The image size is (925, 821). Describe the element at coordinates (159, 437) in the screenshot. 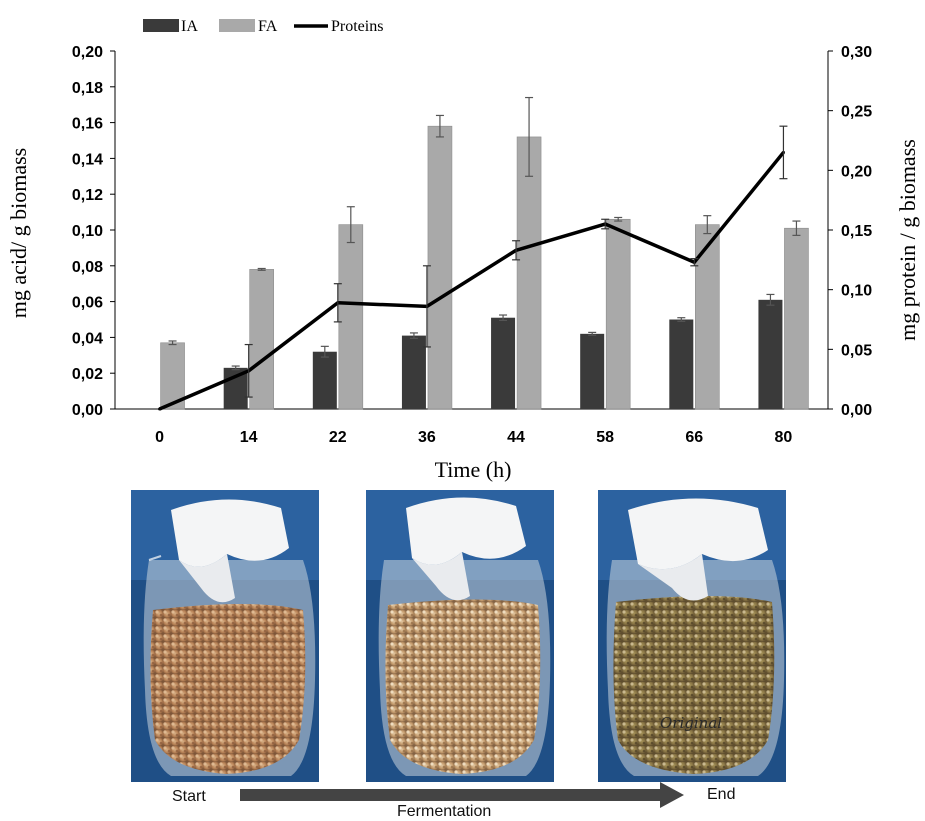

I see `x-tick-label: 0` at that location.